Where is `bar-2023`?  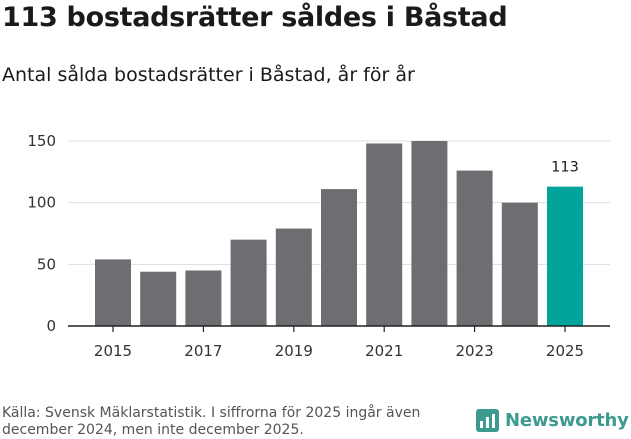
bar-2023 is located at coordinates (474, 248).